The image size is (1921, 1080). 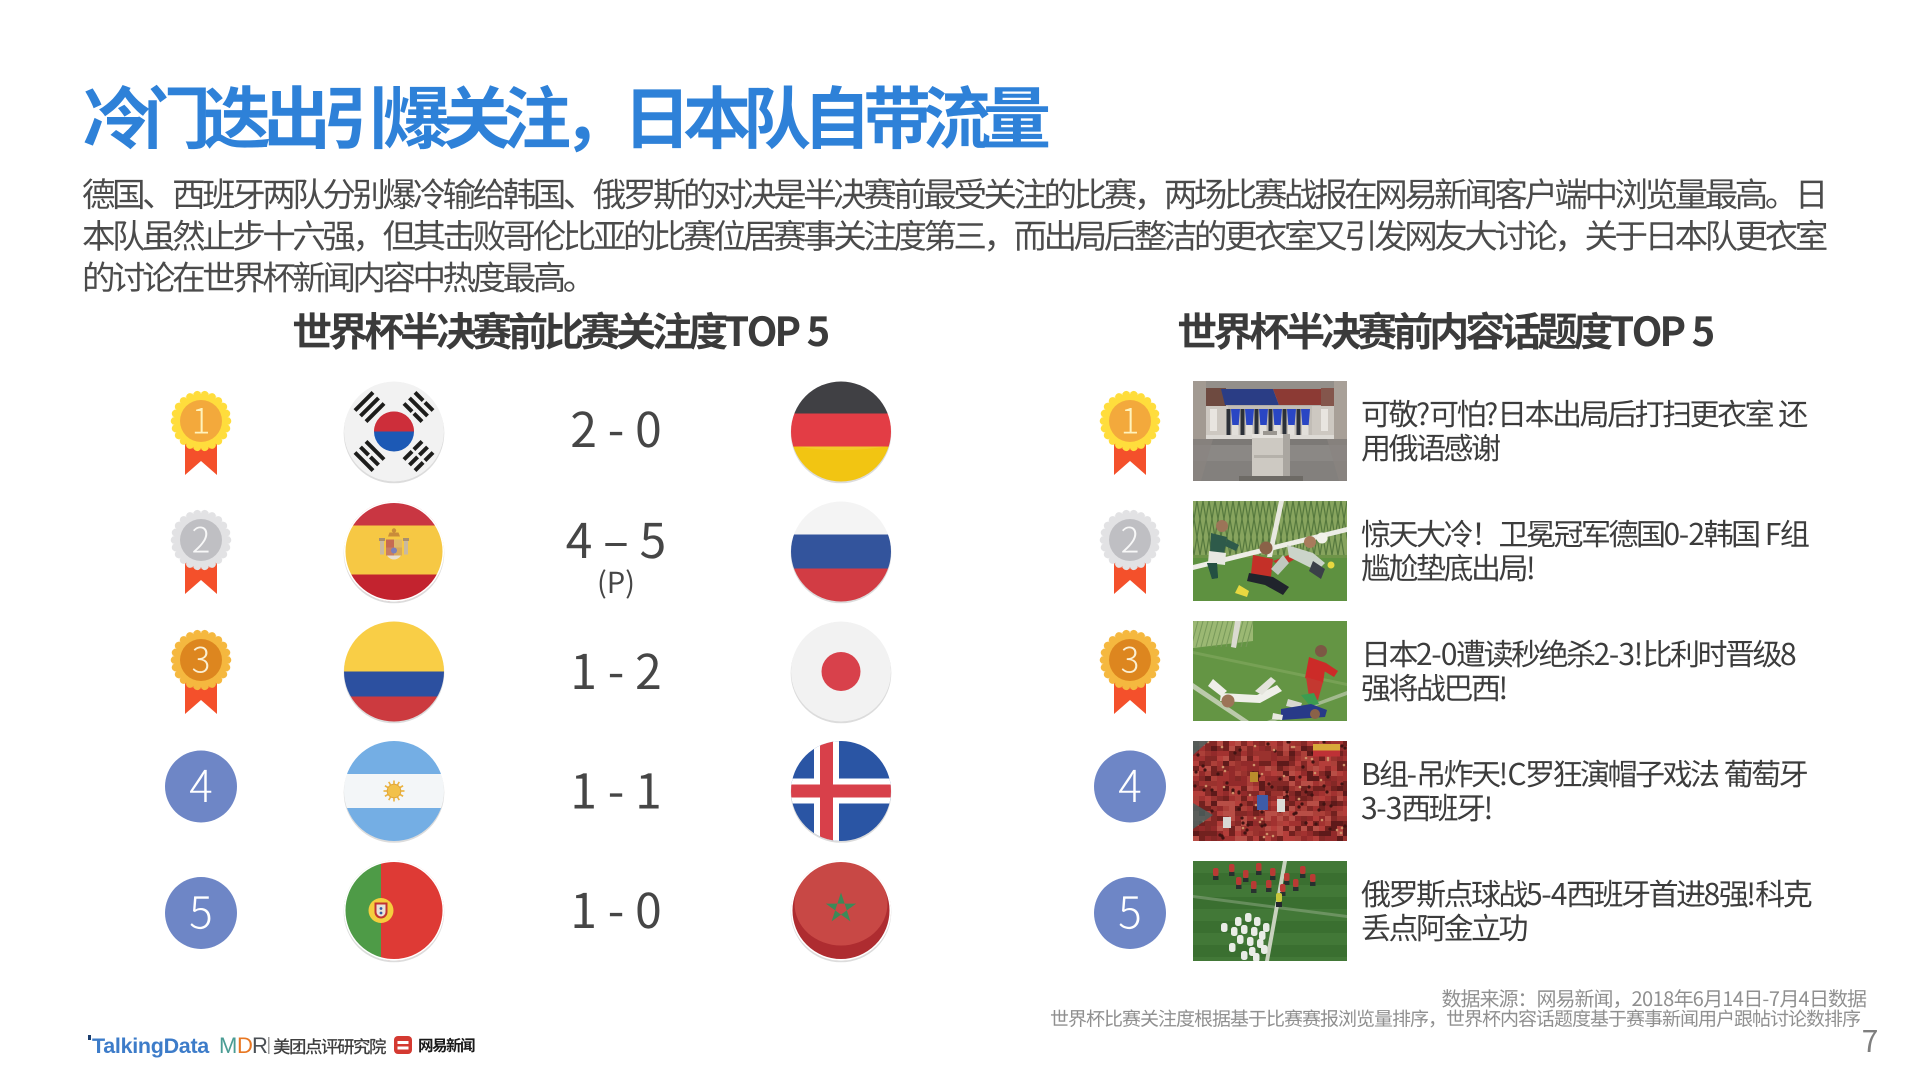 I want to click on svg-text: M, so click(x=228, y=1045).